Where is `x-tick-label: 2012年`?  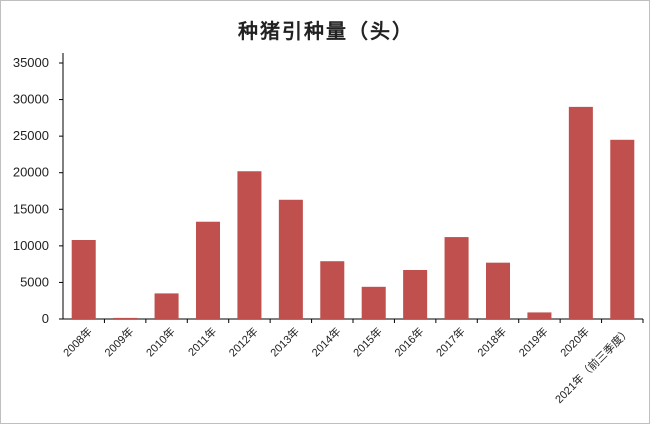
x-tick-label: 2012年 is located at coordinates (243, 341).